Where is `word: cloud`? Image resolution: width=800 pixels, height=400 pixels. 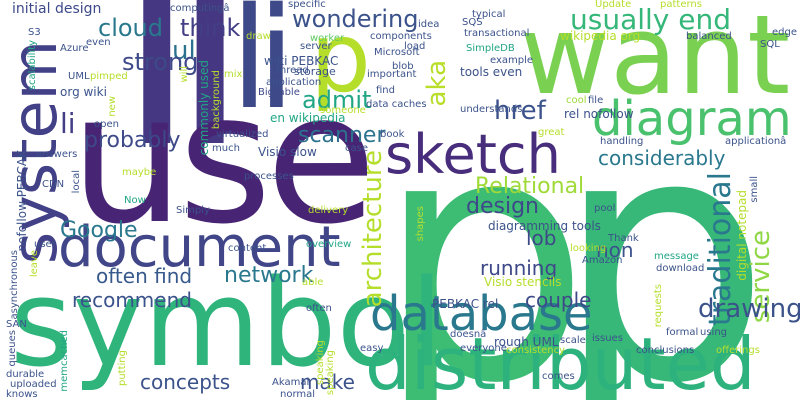
word: cloud is located at coordinates (130, 28).